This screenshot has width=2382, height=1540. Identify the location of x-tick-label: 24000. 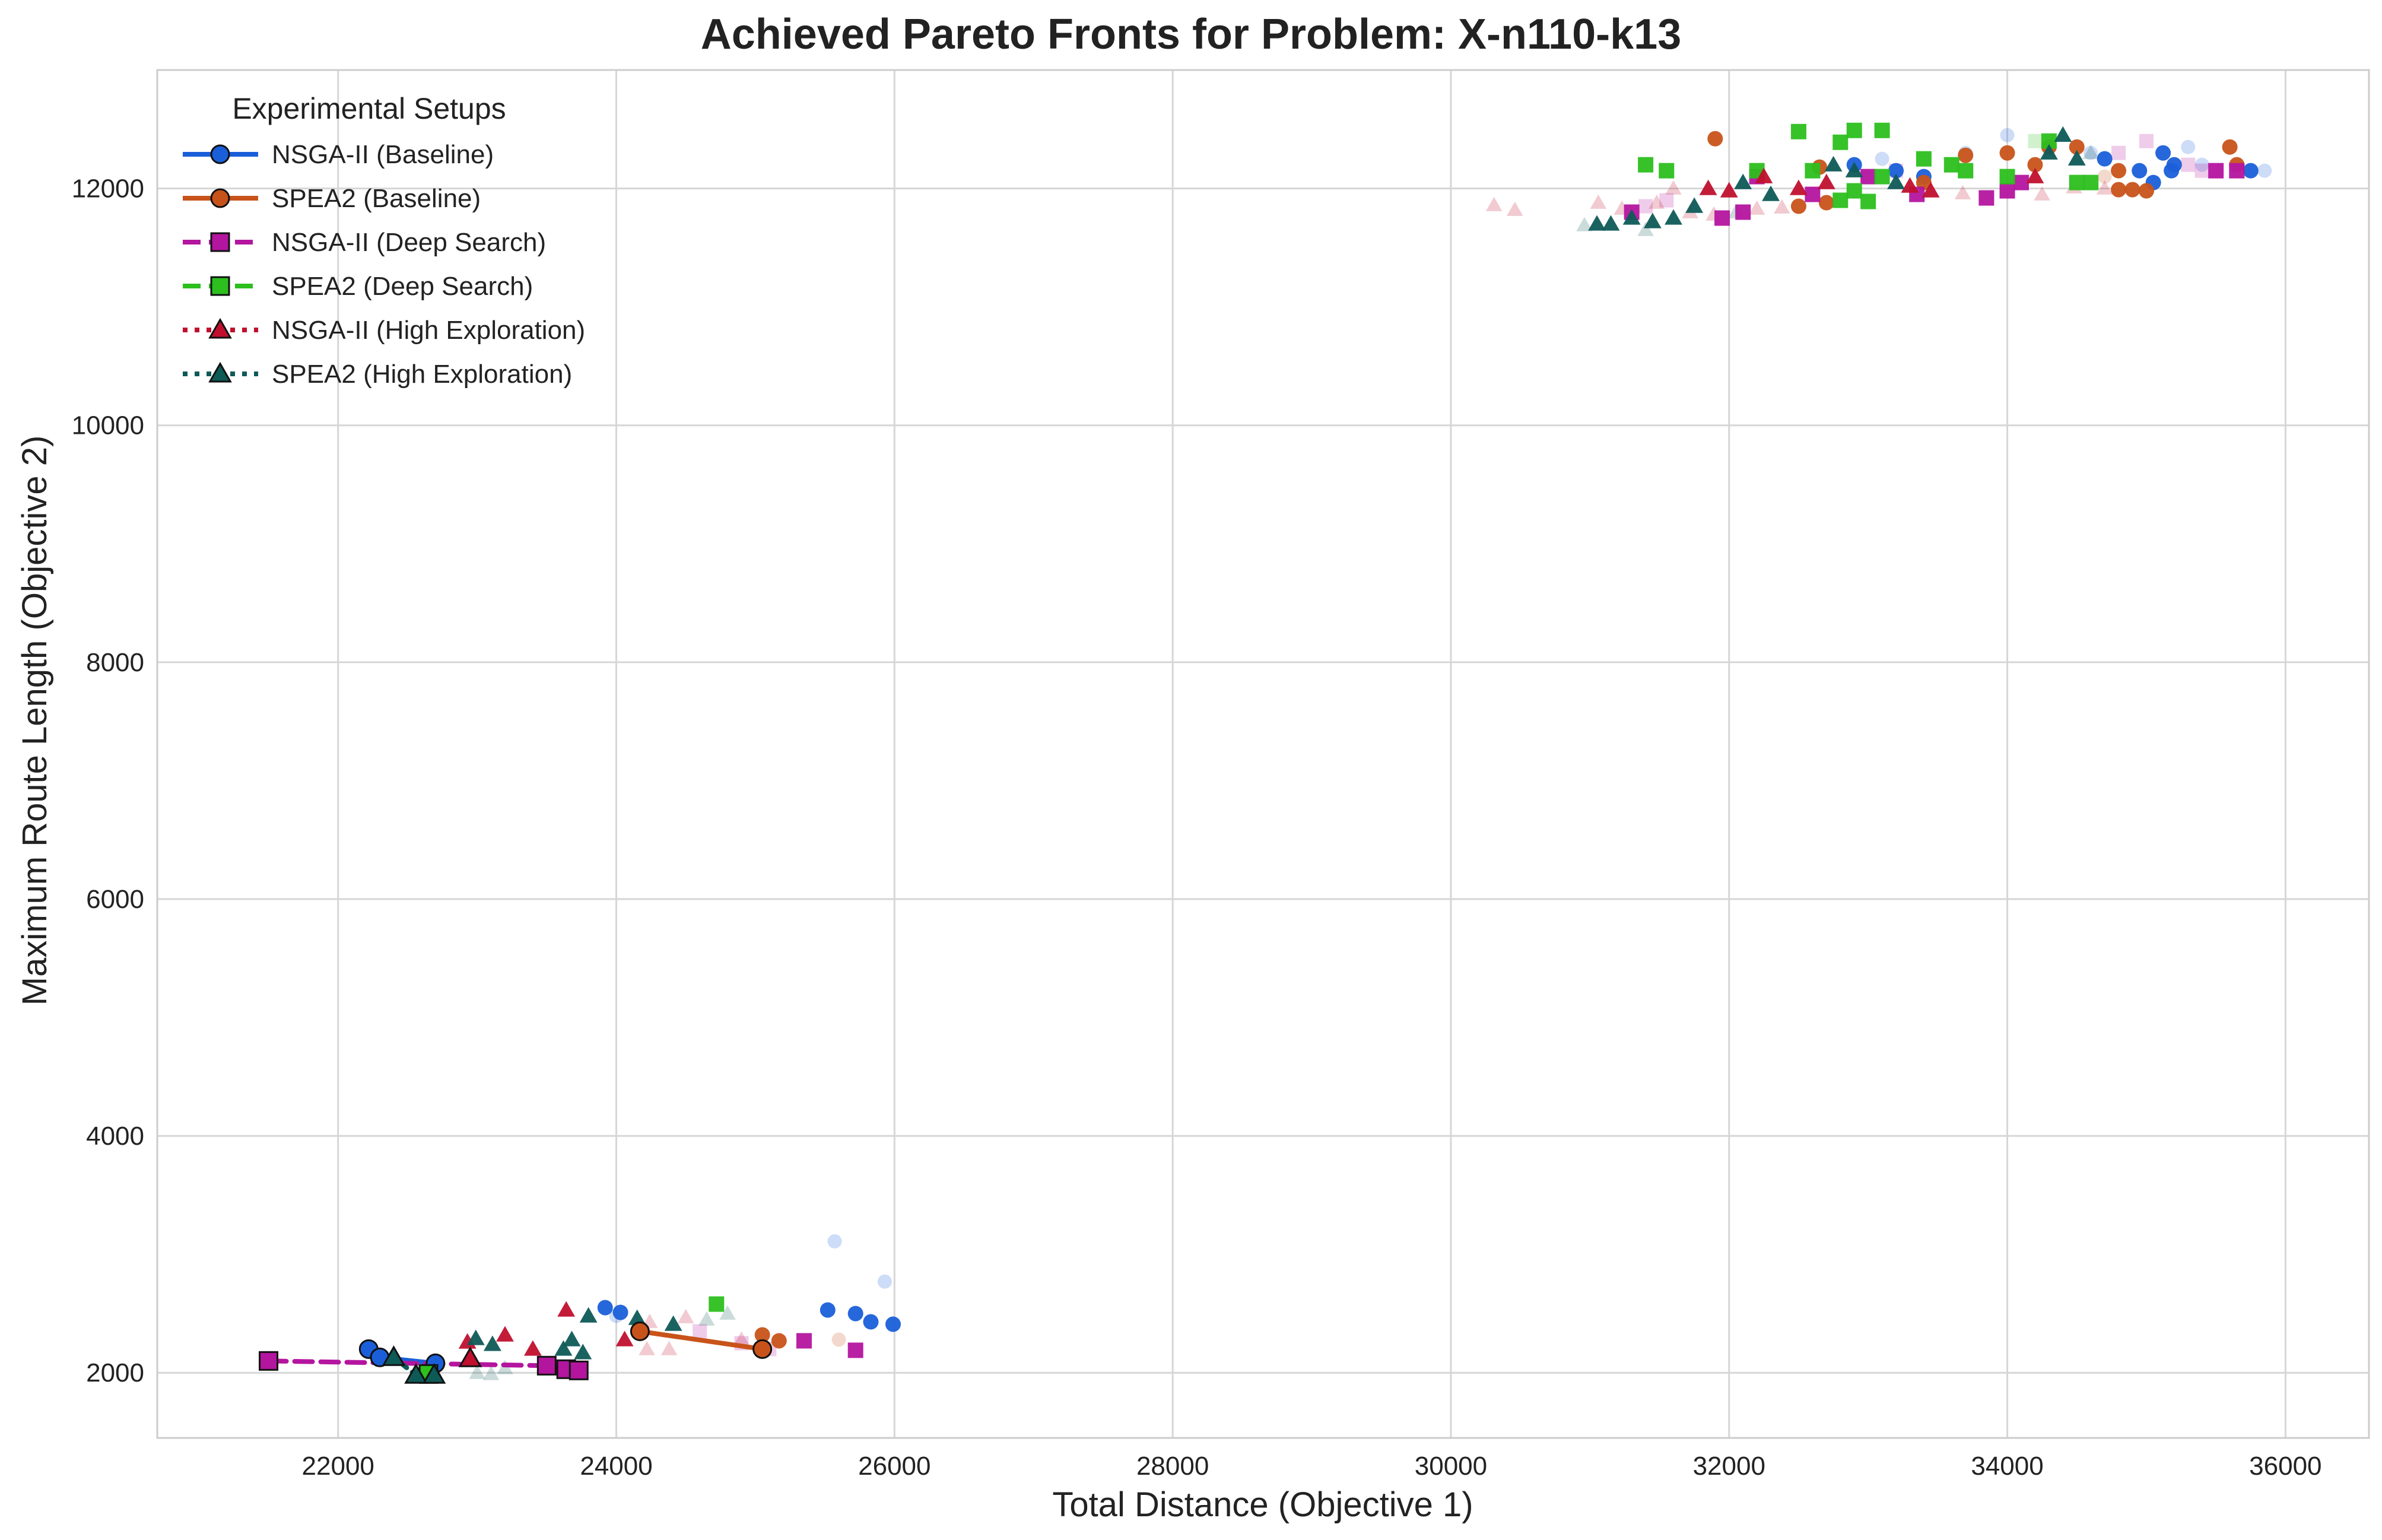
(616, 1466).